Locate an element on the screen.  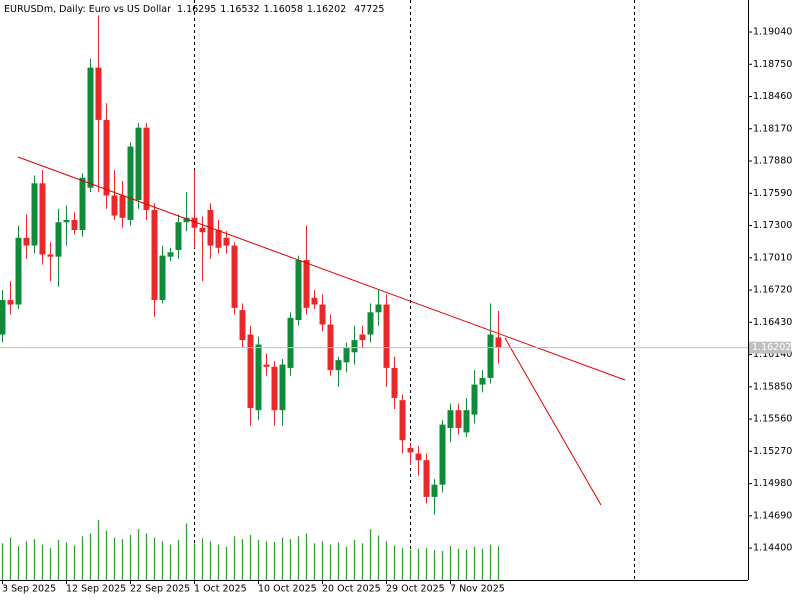
y-tick-label: 1.16140 is located at coordinates (772, 354).